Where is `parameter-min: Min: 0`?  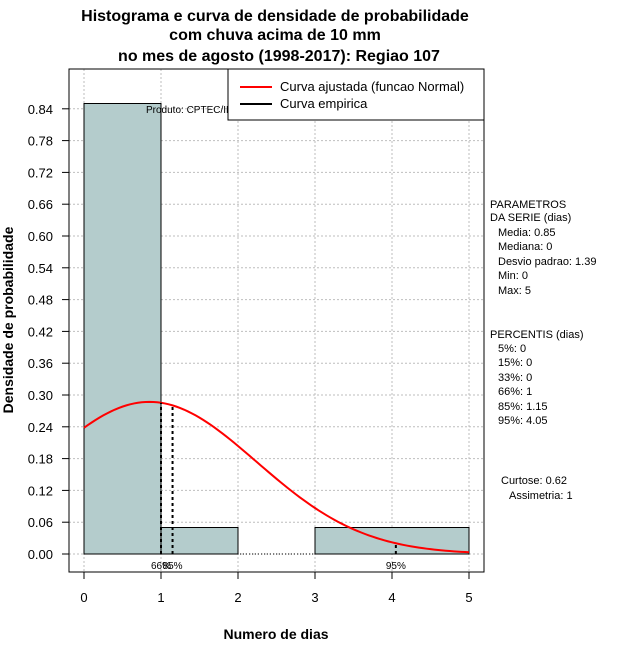 parameter-min: Min: 0 is located at coordinates (513, 276).